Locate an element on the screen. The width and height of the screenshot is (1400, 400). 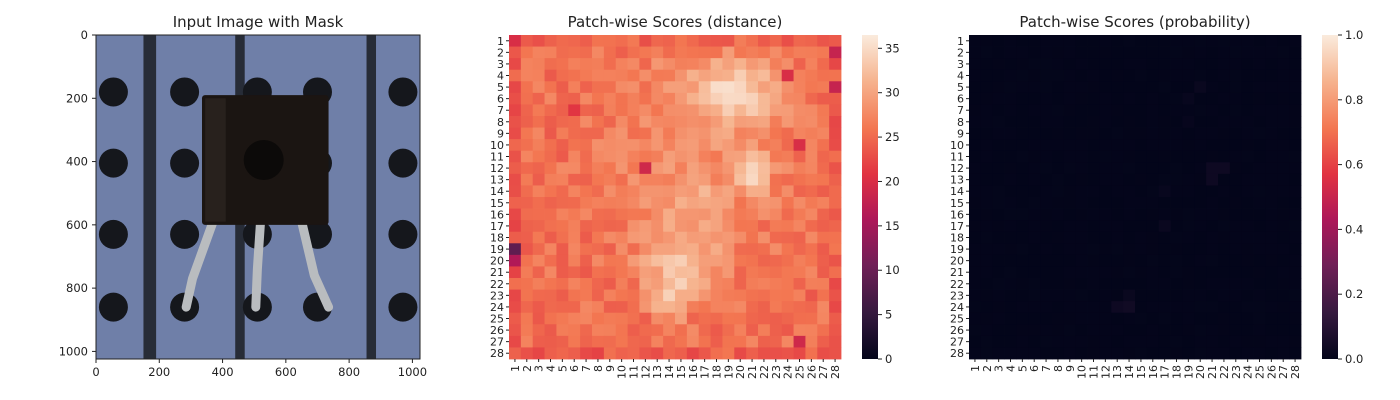
distance-row-label: 3 is located at coordinates (500, 64).